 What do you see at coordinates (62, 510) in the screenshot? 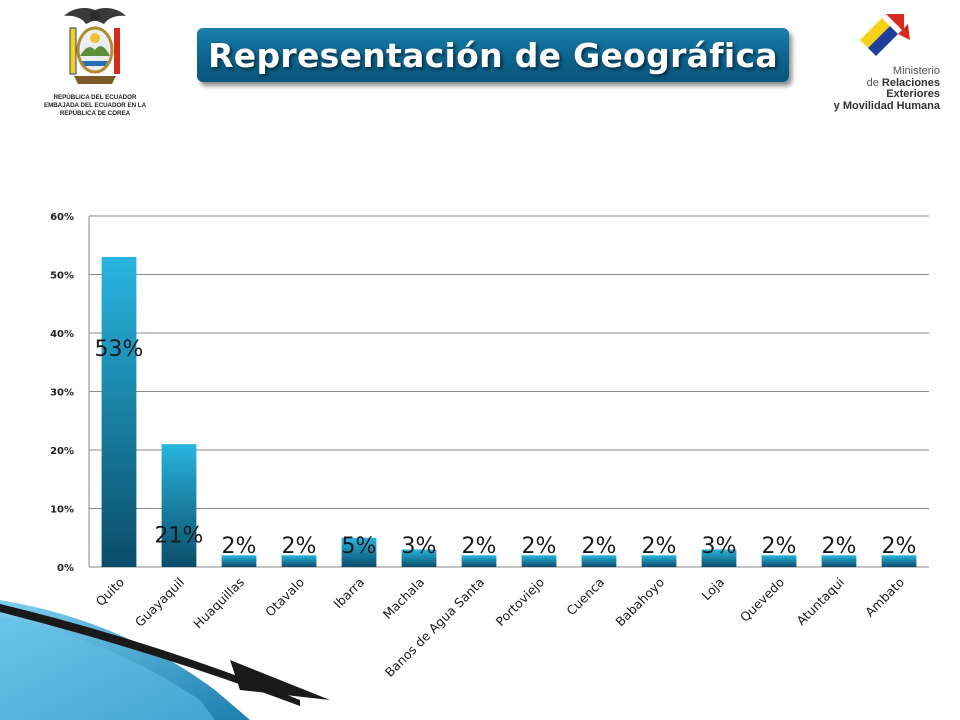
I see `y-tick-label: 10%` at bounding box center [62, 510].